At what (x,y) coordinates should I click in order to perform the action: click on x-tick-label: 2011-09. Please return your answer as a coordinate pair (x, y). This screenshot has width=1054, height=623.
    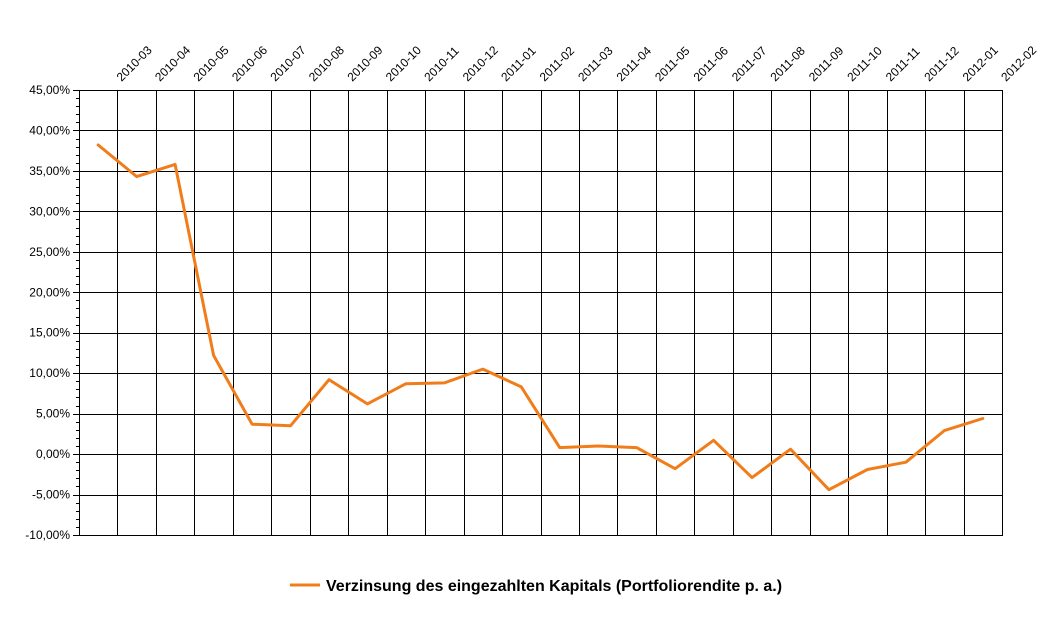
    Looking at the image, I should click on (826, 63).